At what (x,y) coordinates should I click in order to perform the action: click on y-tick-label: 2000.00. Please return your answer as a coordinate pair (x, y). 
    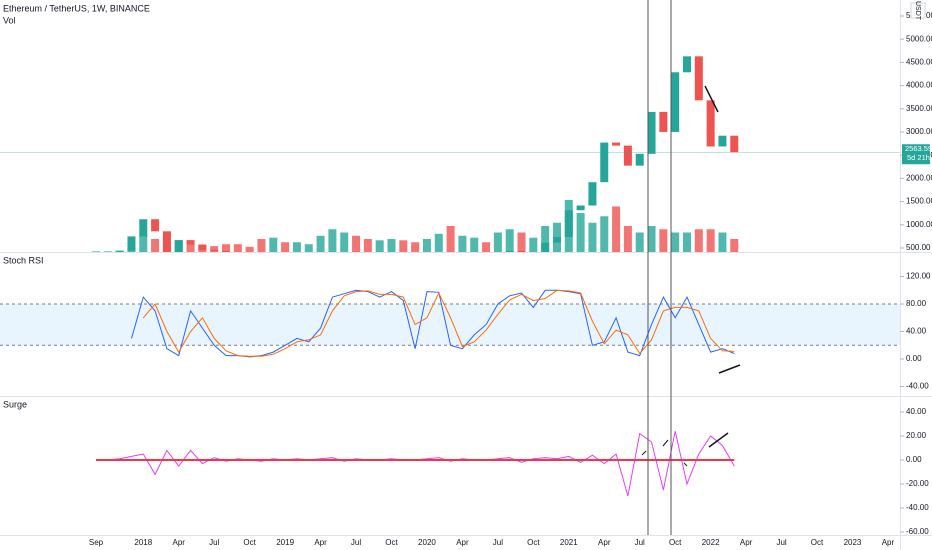
    Looking at the image, I should click on (919, 178).